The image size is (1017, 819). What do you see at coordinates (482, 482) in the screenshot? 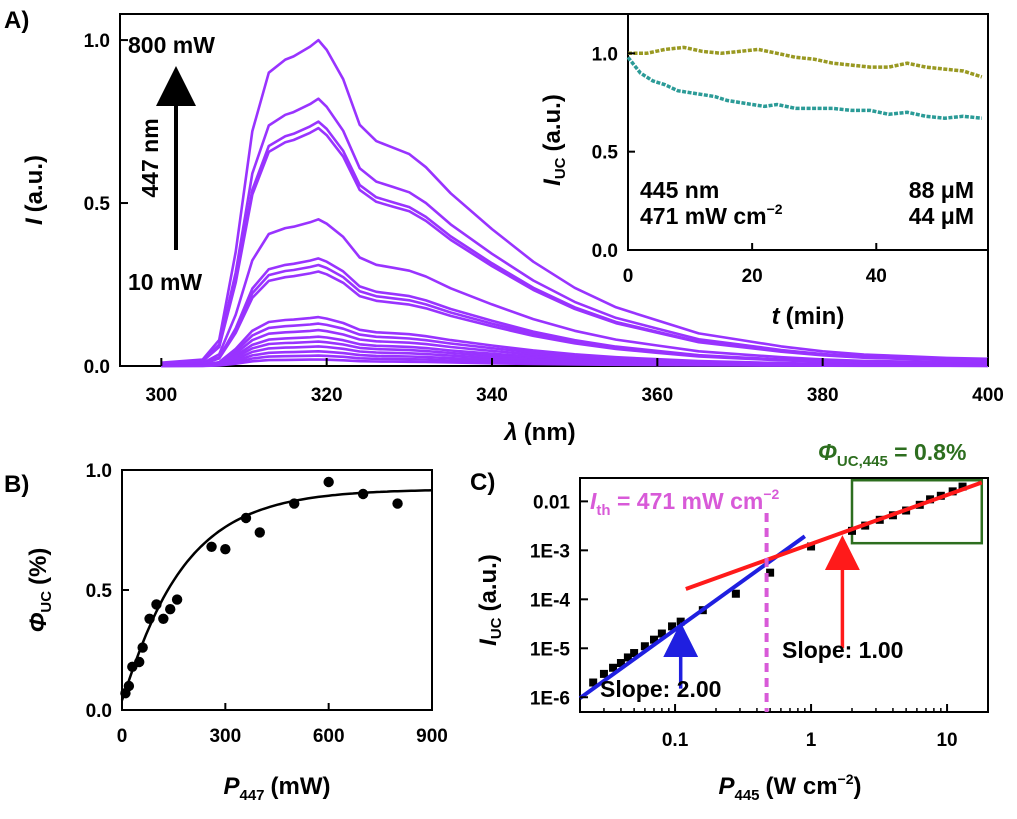
I see `panel-label-c: C)` at bounding box center [482, 482].